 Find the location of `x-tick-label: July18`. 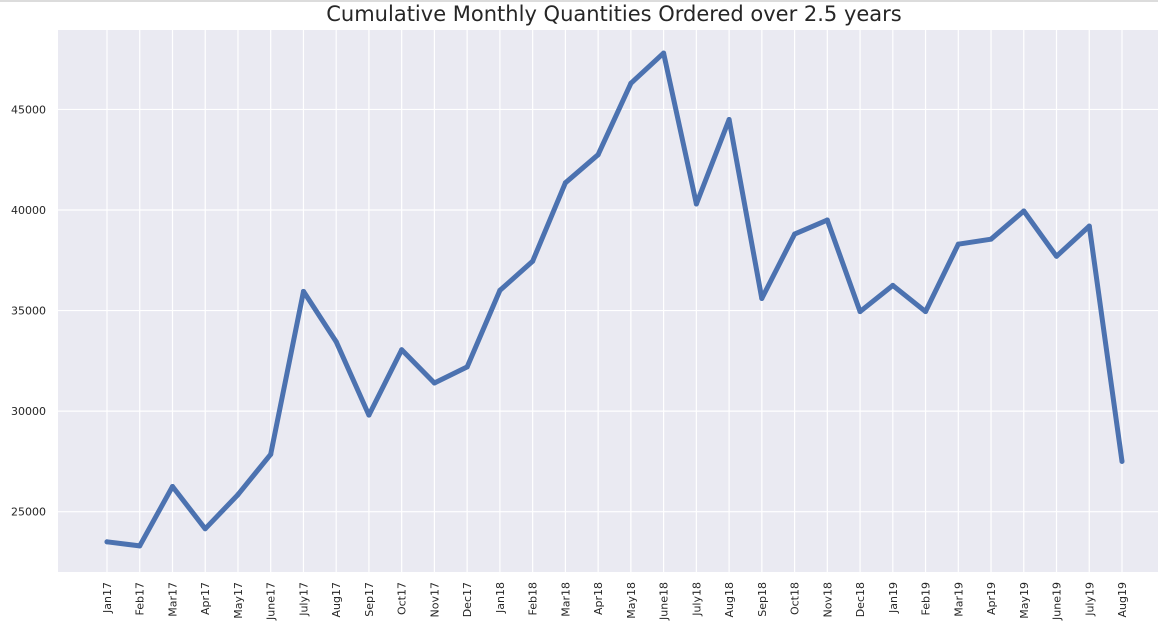

x-tick-label: July18 is located at coordinates (696, 599).